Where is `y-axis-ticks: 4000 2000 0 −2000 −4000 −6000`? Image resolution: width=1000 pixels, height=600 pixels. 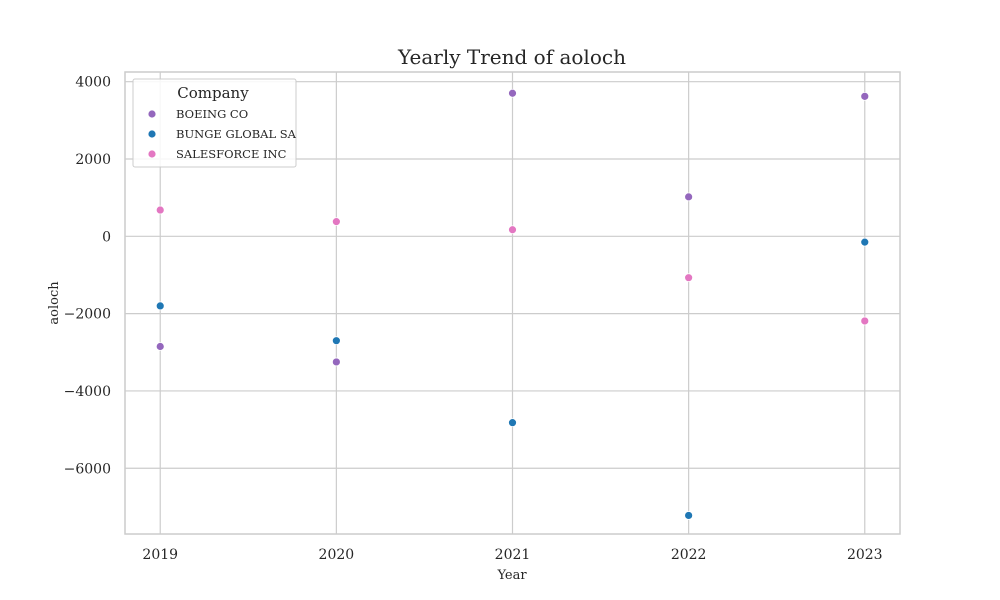 y-axis-ticks: 4000 2000 0 −2000 −4000 −6000 is located at coordinates (87, 276).